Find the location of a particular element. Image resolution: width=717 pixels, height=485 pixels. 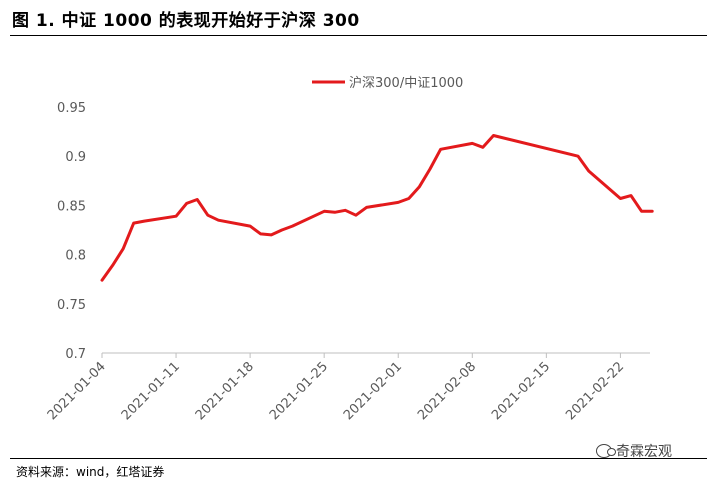

x-tick-label: 2021-01-25 is located at coordinates (299, 391).